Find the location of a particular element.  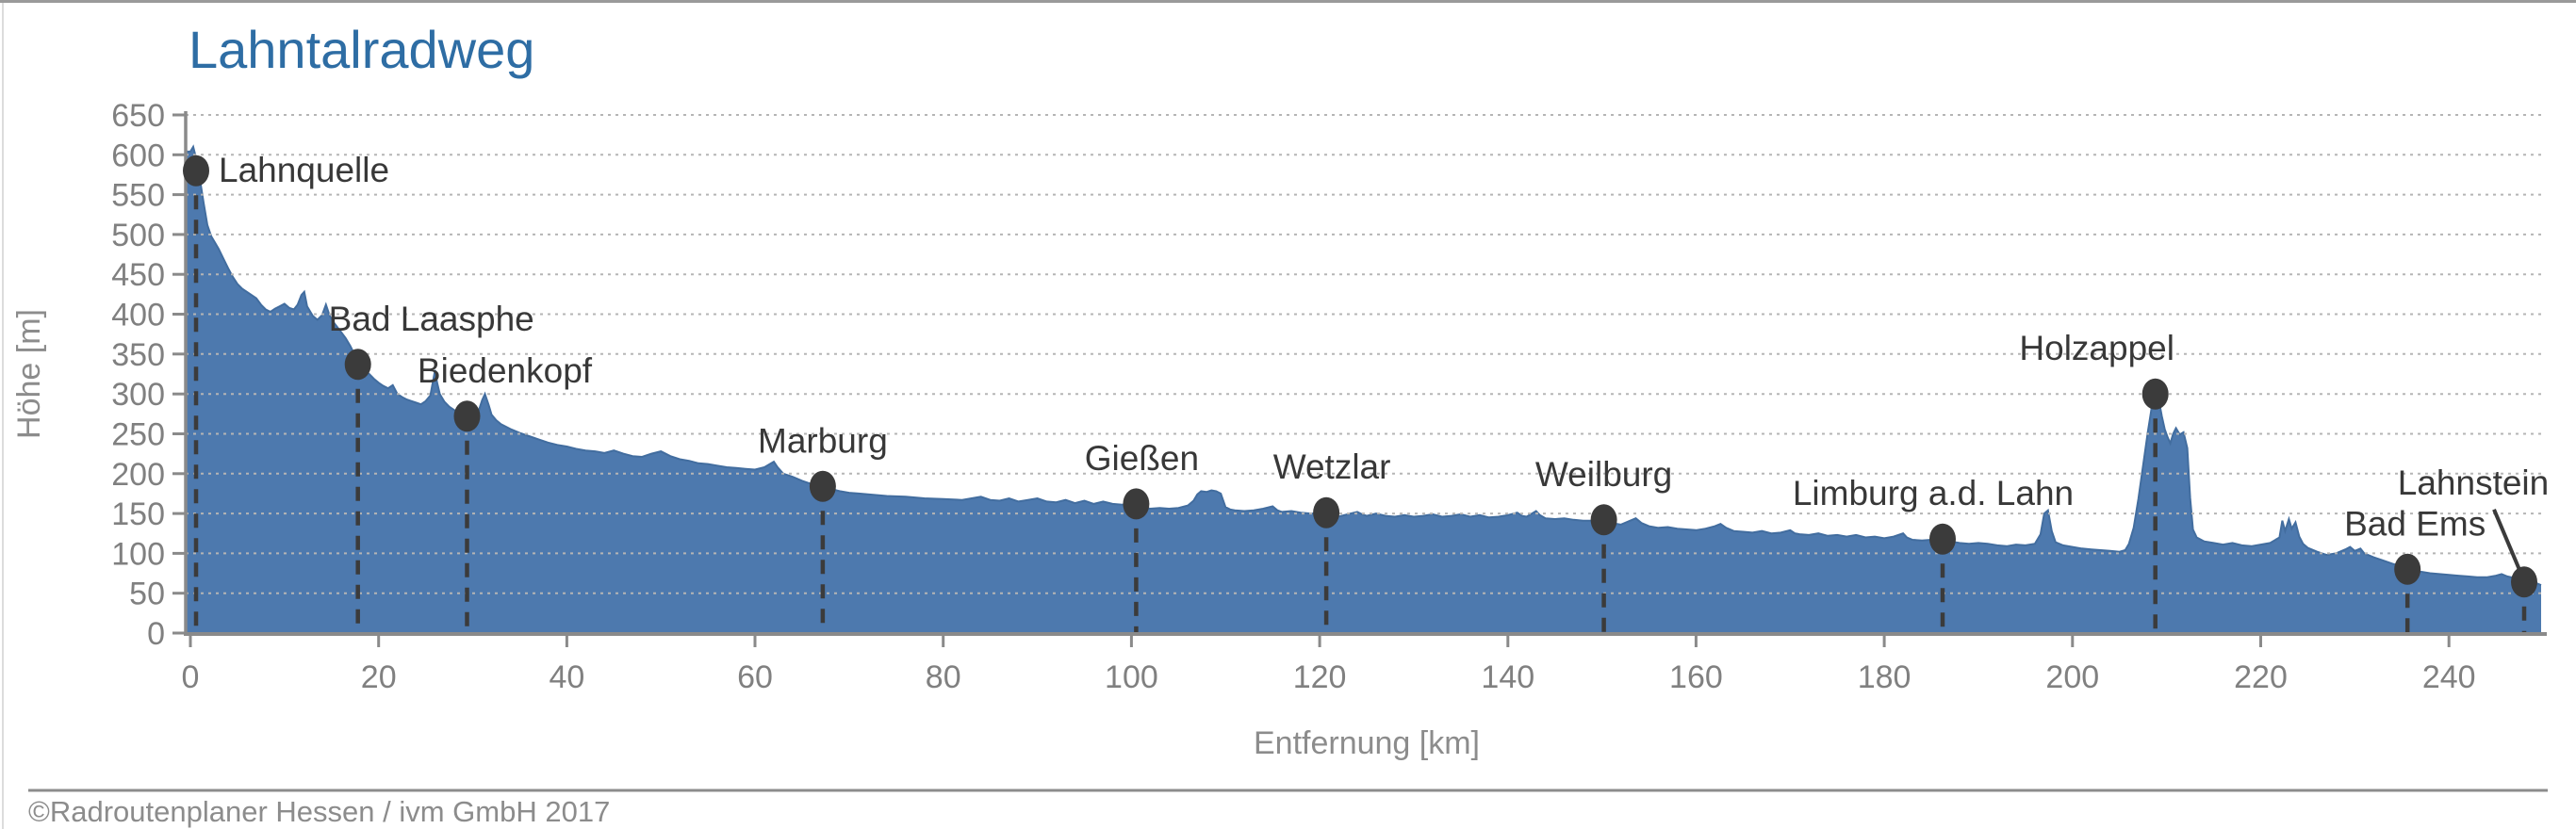

marker-gie-en: Gießen is located at coordinates (1142, 535).